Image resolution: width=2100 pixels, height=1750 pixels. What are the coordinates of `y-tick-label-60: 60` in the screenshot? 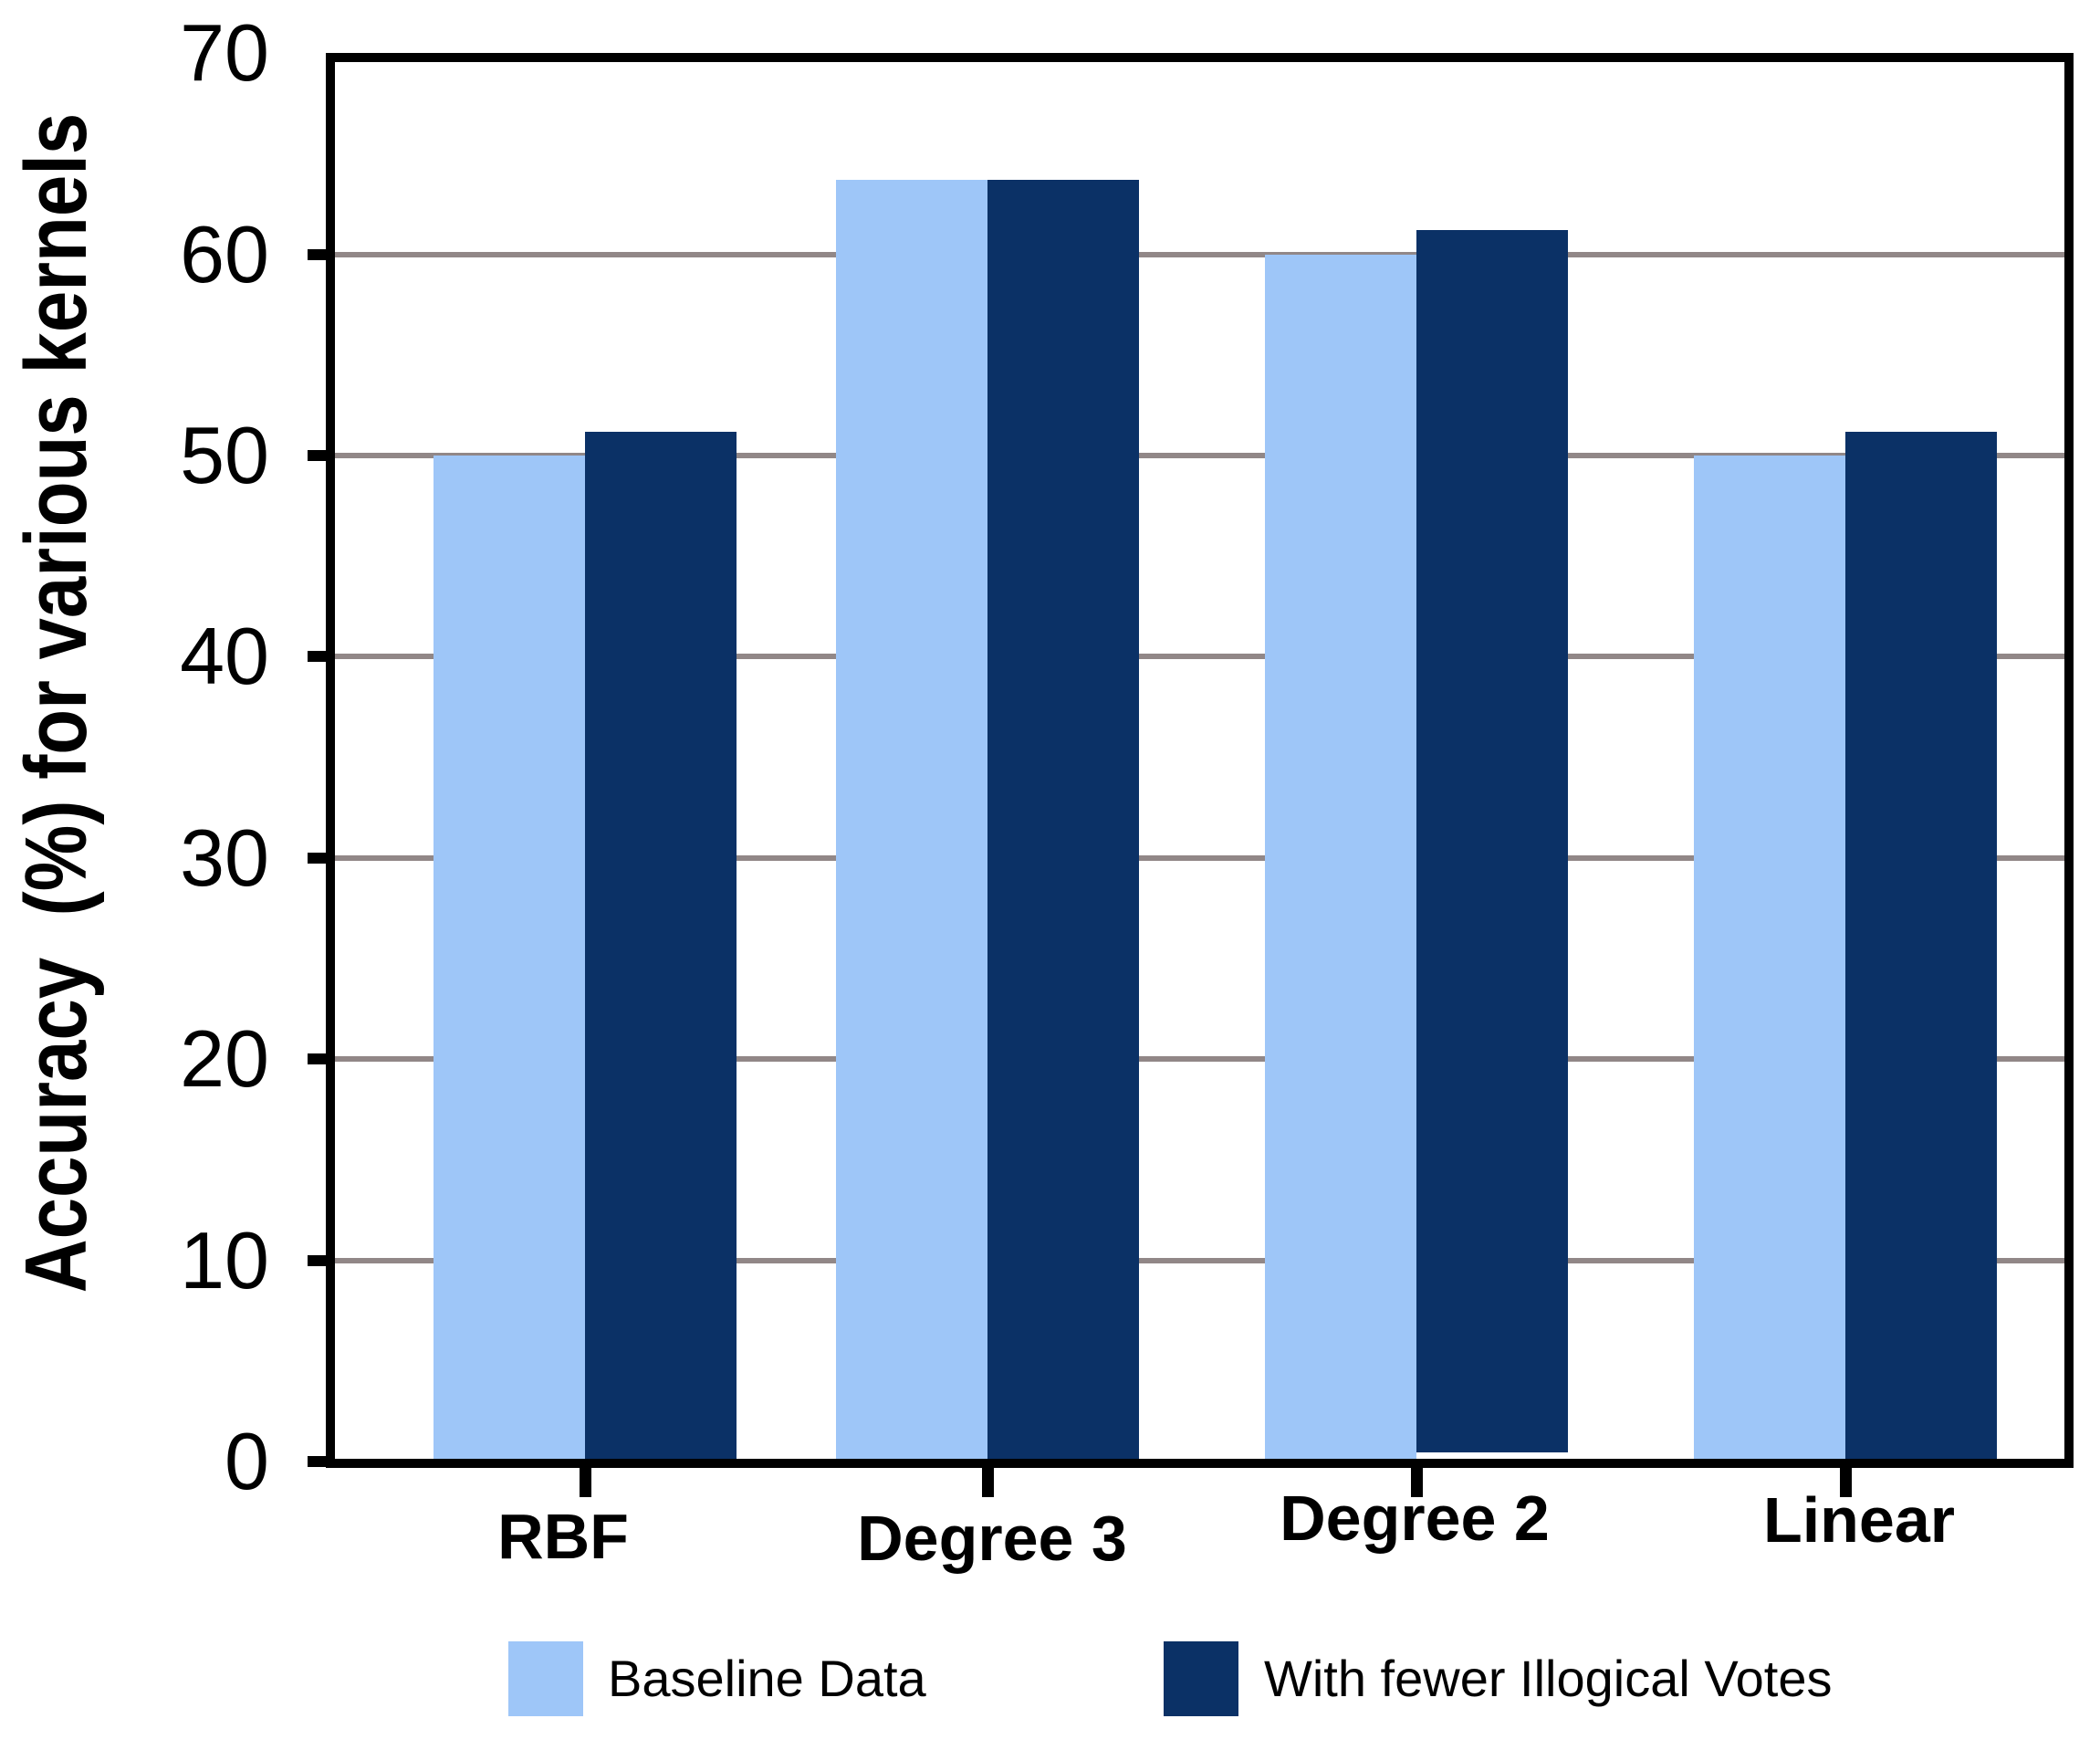 It's located at (224, 253).